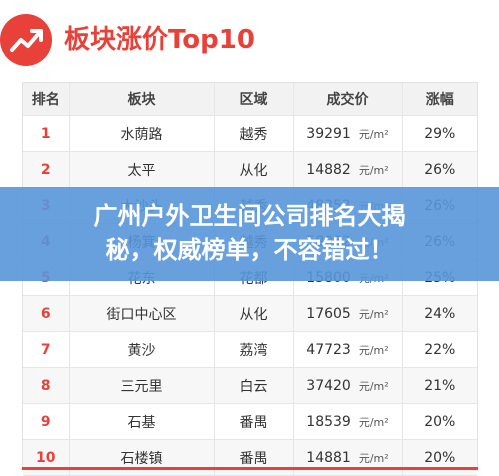 The height and width of the screenshot is (476, 499). What do you see at coordinates (254, 349) in the screenshot?
I see `area-cell: 荔湾` at bounding box center [254, 349].